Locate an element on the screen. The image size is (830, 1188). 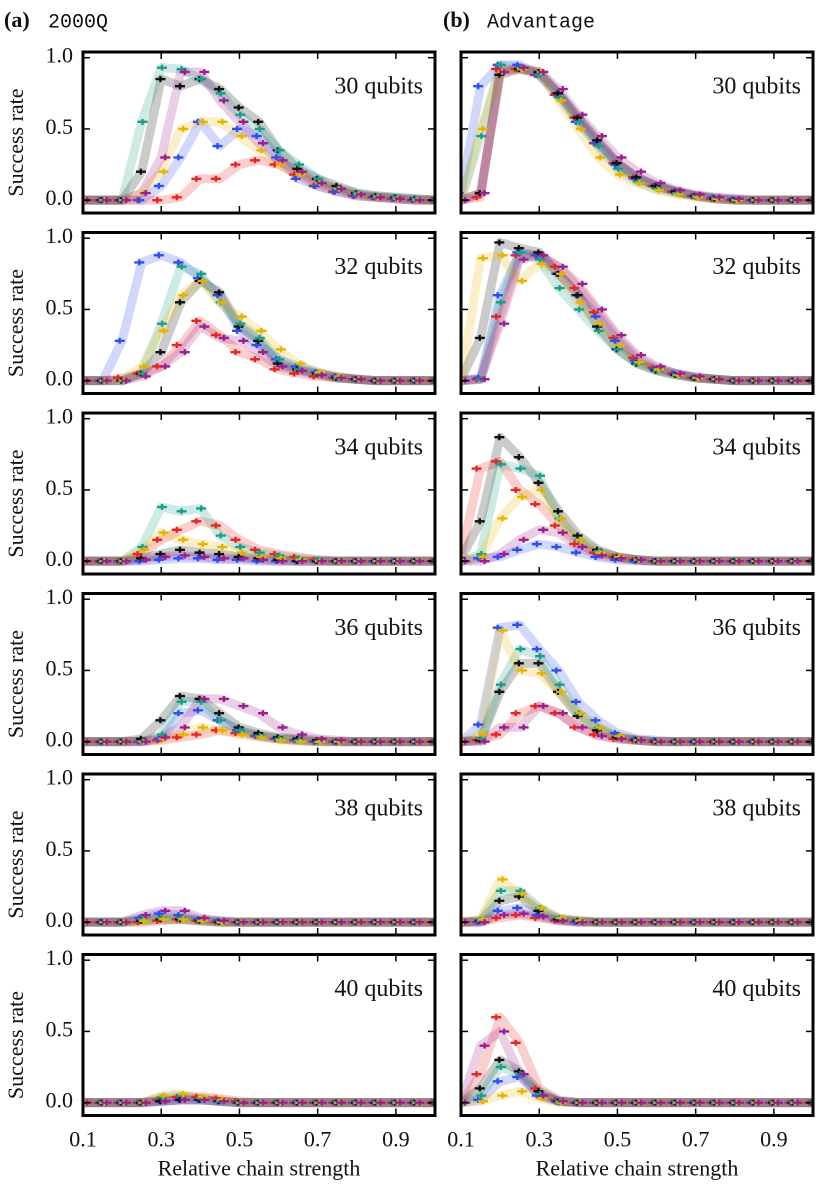
x-tick-label: 0.7 is located at coordinates (696, 1139).